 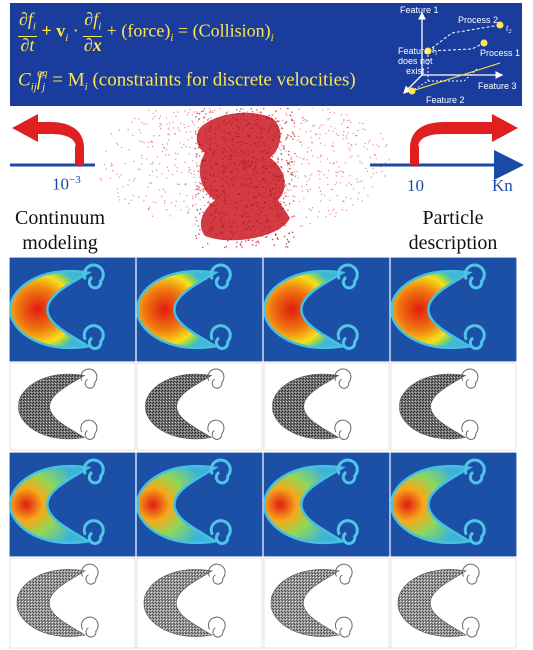 I want to click on t2-label: t2, so click(x=509, y=29).